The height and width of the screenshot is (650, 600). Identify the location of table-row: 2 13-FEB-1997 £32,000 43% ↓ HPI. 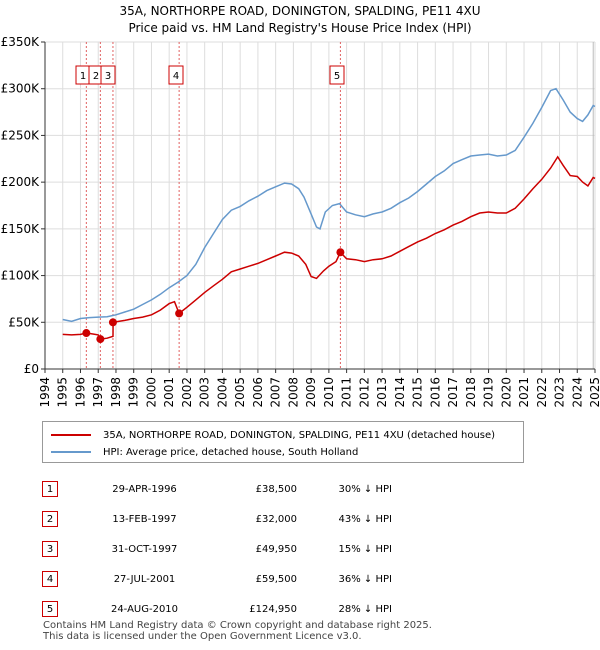
(217, 519).